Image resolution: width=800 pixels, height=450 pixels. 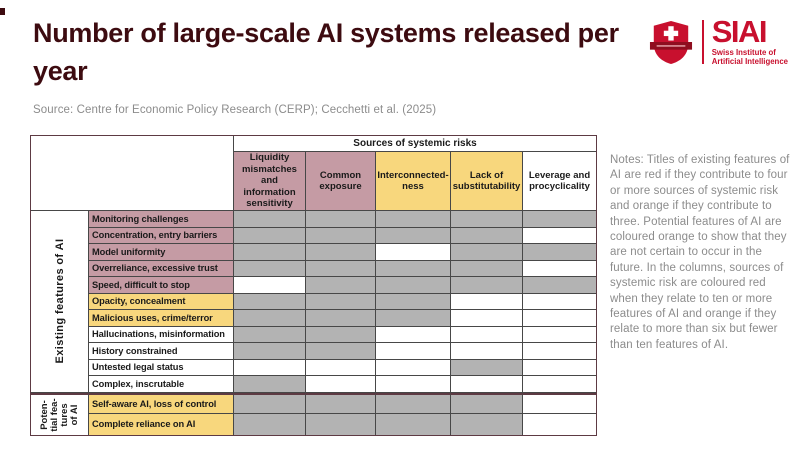 I want to click on section-label: Poten- tial fea- tures of AI, so click(x=60, y=413).